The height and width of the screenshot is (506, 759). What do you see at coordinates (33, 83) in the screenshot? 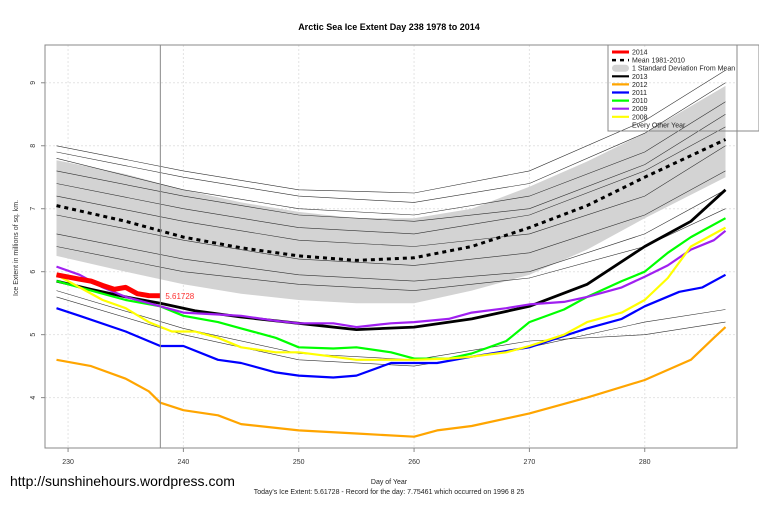
I see `y-tick-label: 9` at bounding box center [33, 83].